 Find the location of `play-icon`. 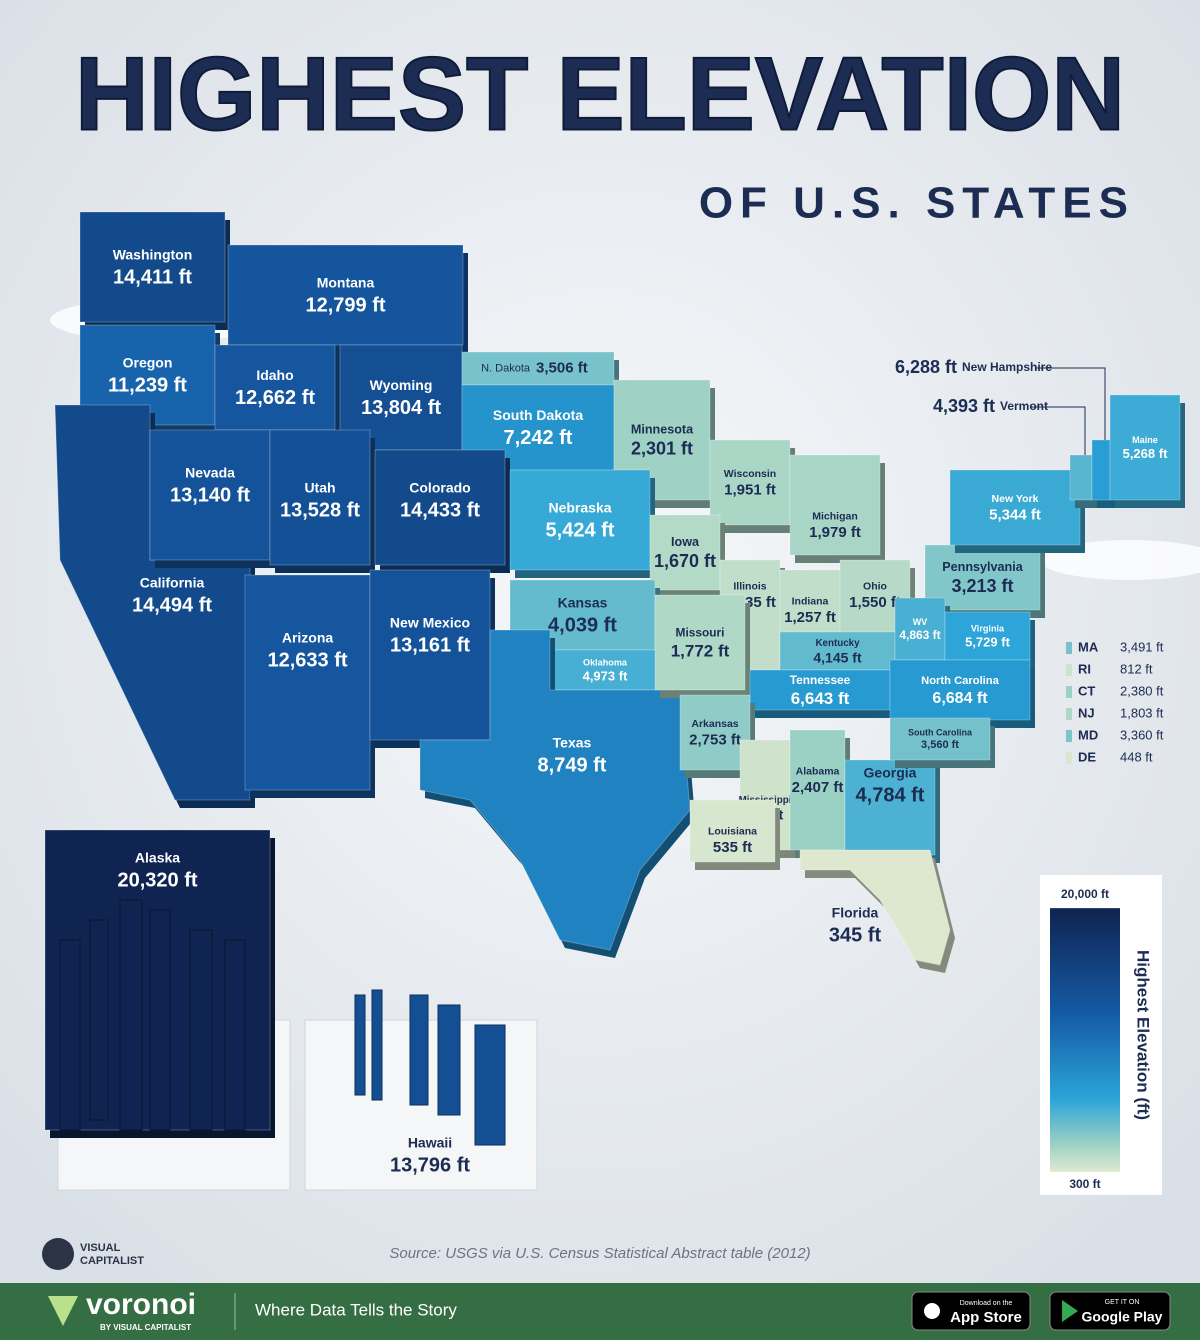

play-icon is located at coordinates (1070, 1311).